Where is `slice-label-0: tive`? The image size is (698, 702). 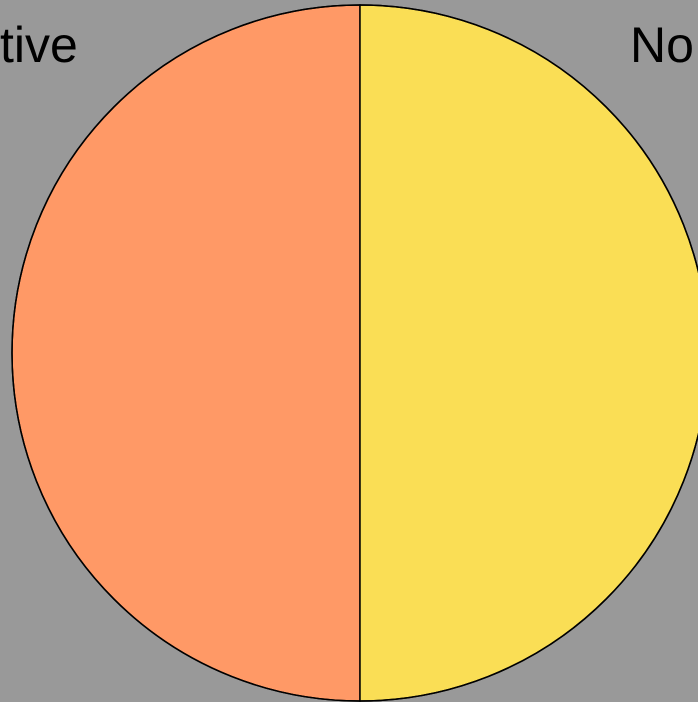
slice-label-0: tive is located at coordinates (39, 45).